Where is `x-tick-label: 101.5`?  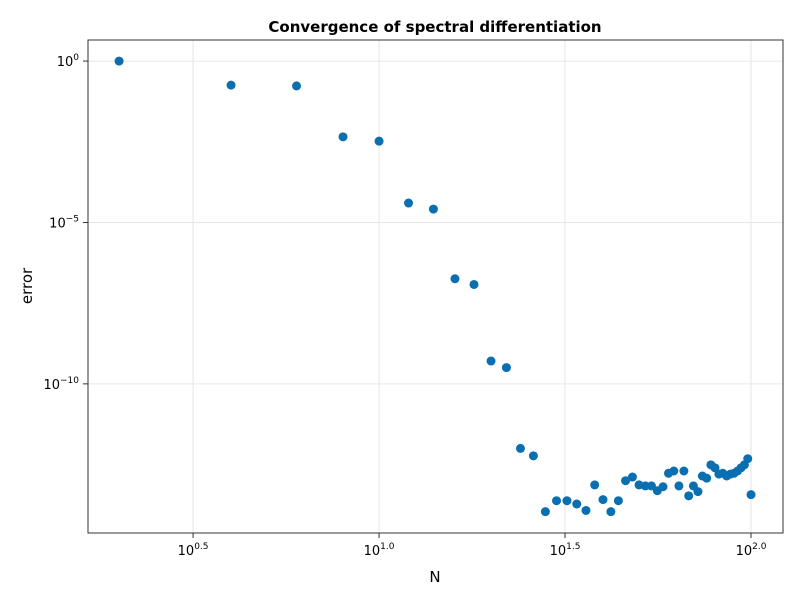 x-tick-label: 101.5 is located at coordinates (565, 550).